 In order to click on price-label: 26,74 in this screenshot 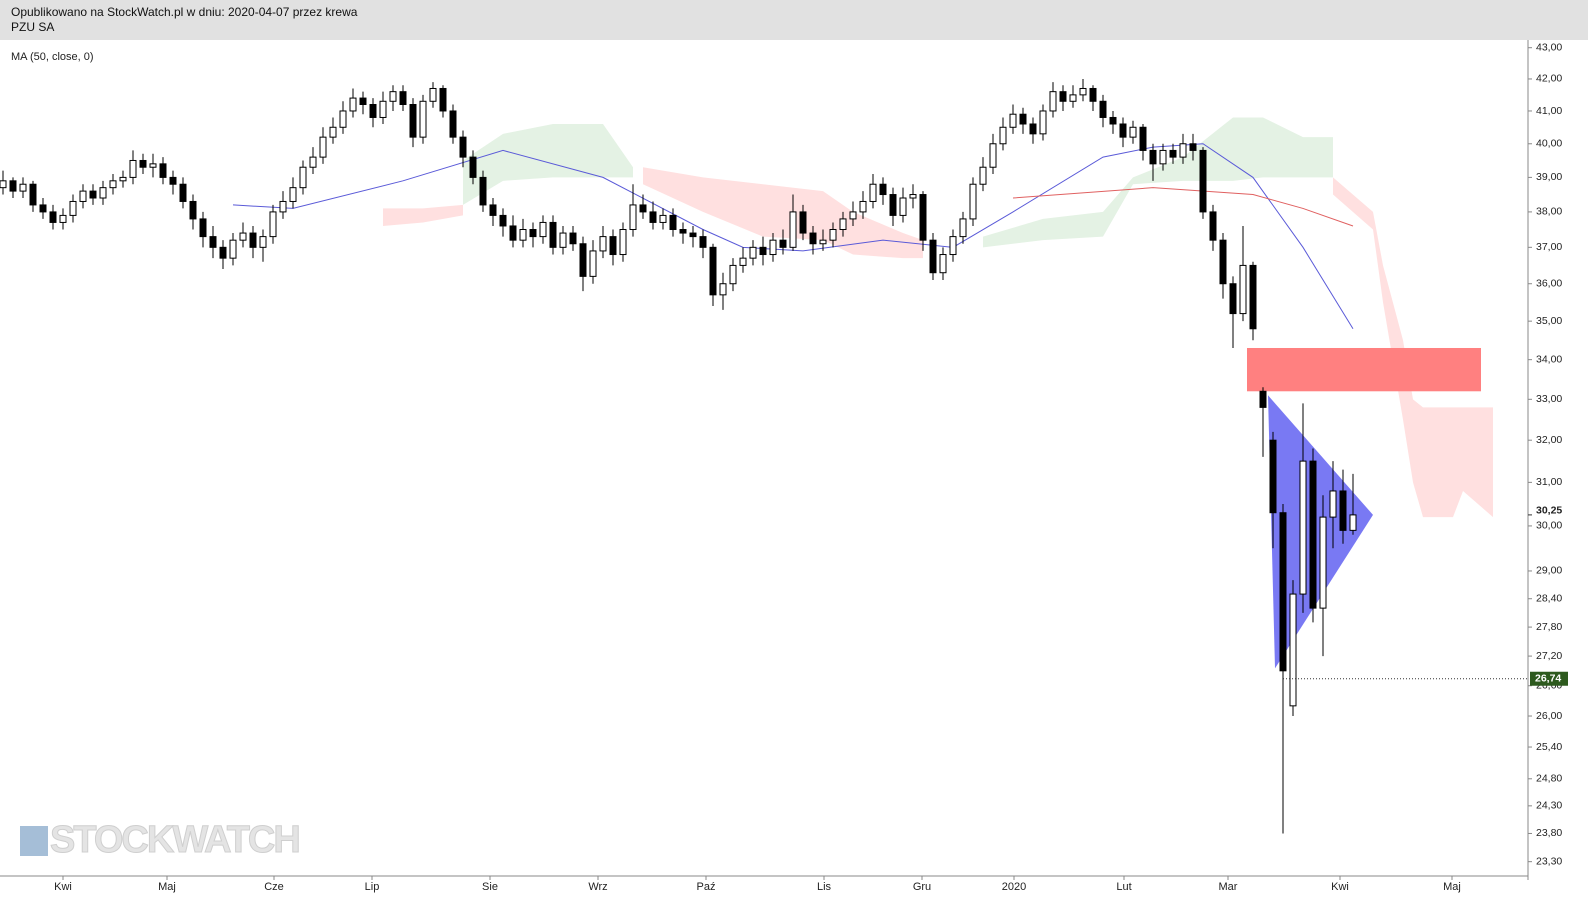, I will do `click(1548, 679)`.